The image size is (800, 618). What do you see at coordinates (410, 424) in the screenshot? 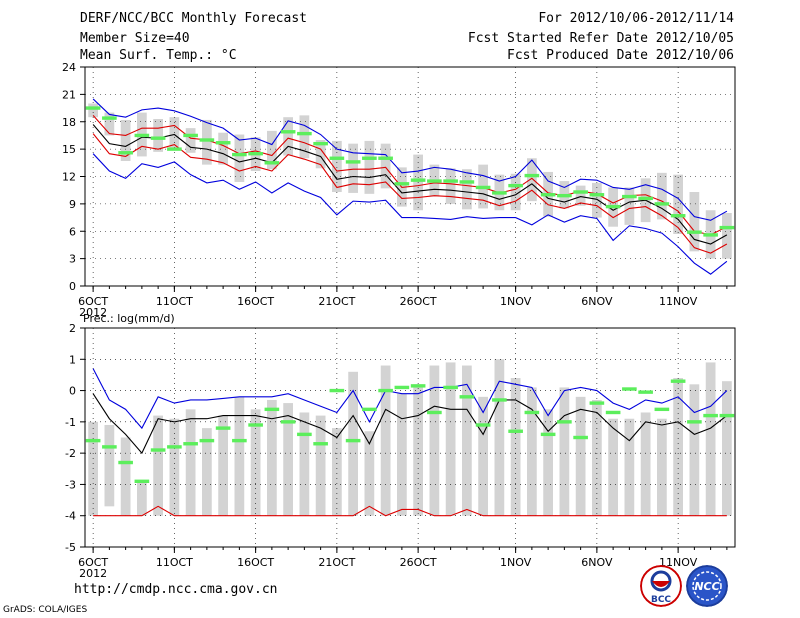
I see `series-mean` at bounding box center [410, 424].